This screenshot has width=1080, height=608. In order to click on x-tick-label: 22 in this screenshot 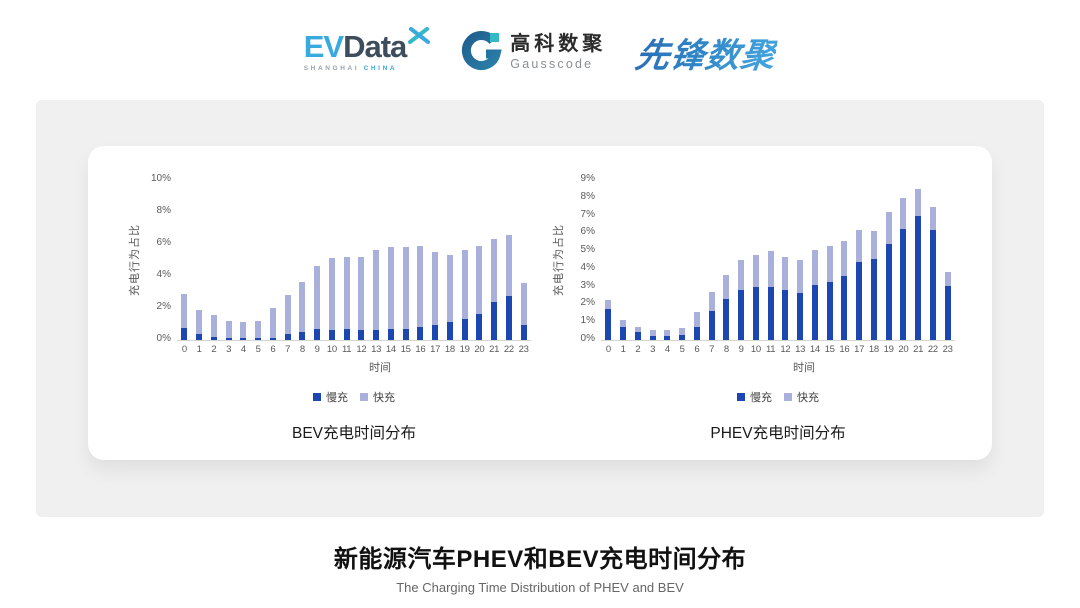, I will do `click(932, 349)`.